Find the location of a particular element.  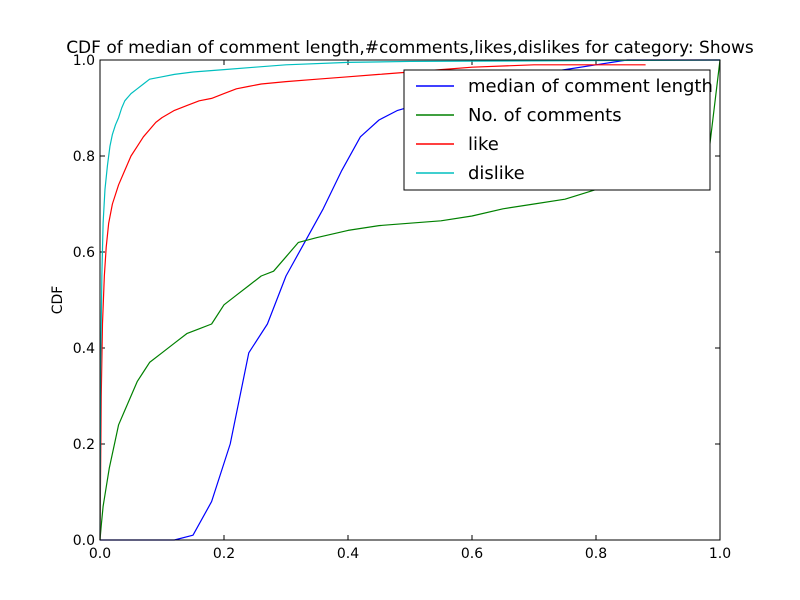

x-tick-label: 0.8 is located at coordinates (596, 554).